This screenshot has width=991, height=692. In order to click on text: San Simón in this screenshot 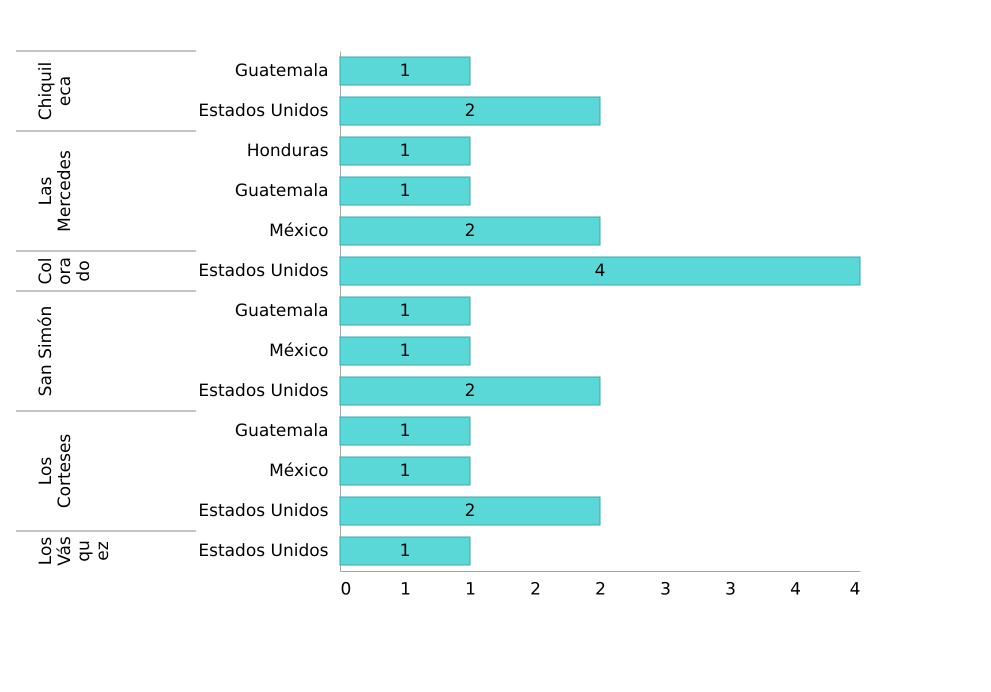, I will do `click(46, 351)`.